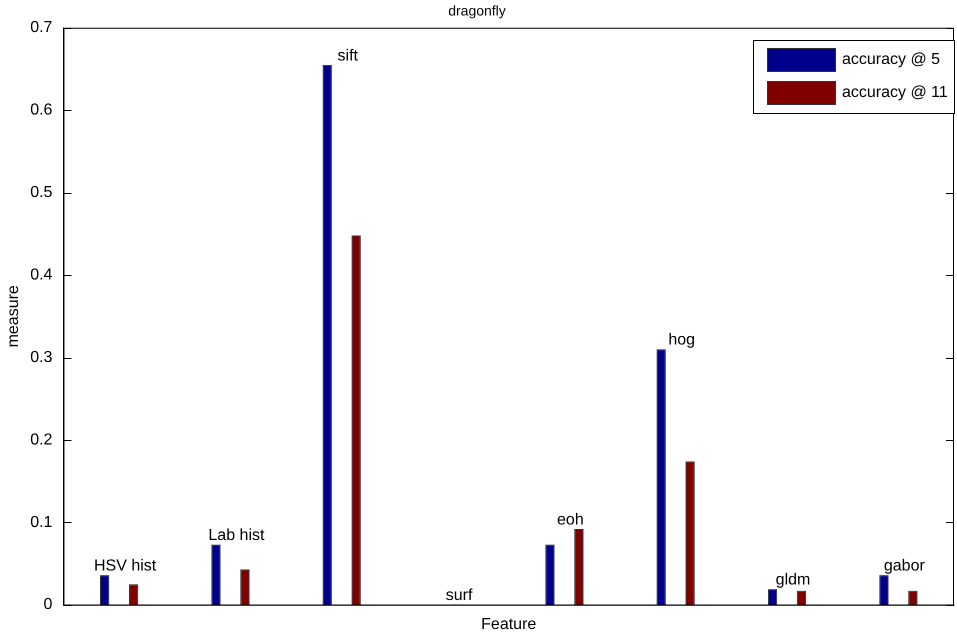 The height and width of the screenshot is (638, 957). Describe the element at coordinates (41, 27) in the screenshot. I see `y-tick-label: 0.7` at that location.